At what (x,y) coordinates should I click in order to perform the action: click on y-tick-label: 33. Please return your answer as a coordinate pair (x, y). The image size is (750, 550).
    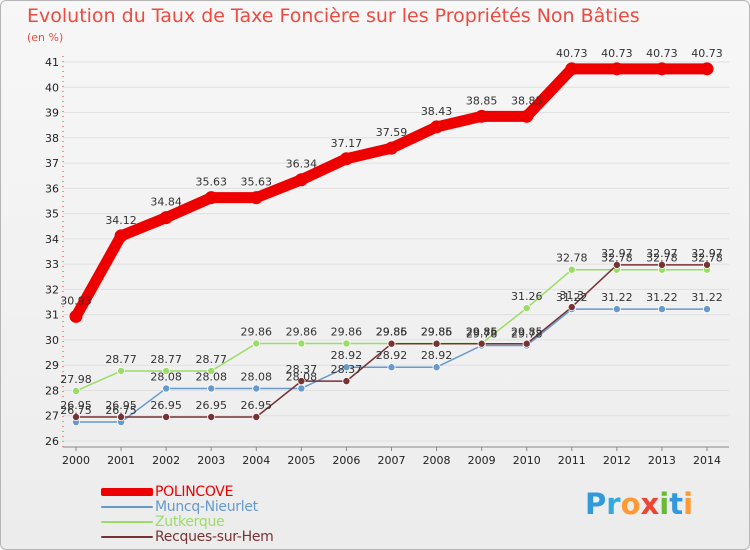
    Looking at the image, I should click on (52, 264).